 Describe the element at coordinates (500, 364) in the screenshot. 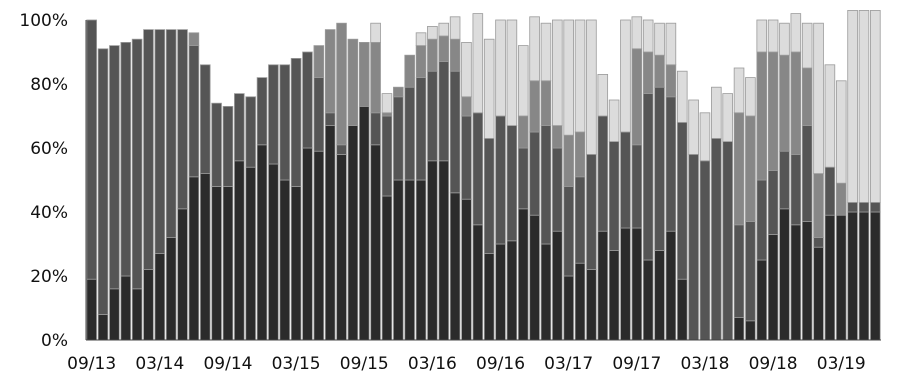

I see `x-tick-label: 09/16` at that location.